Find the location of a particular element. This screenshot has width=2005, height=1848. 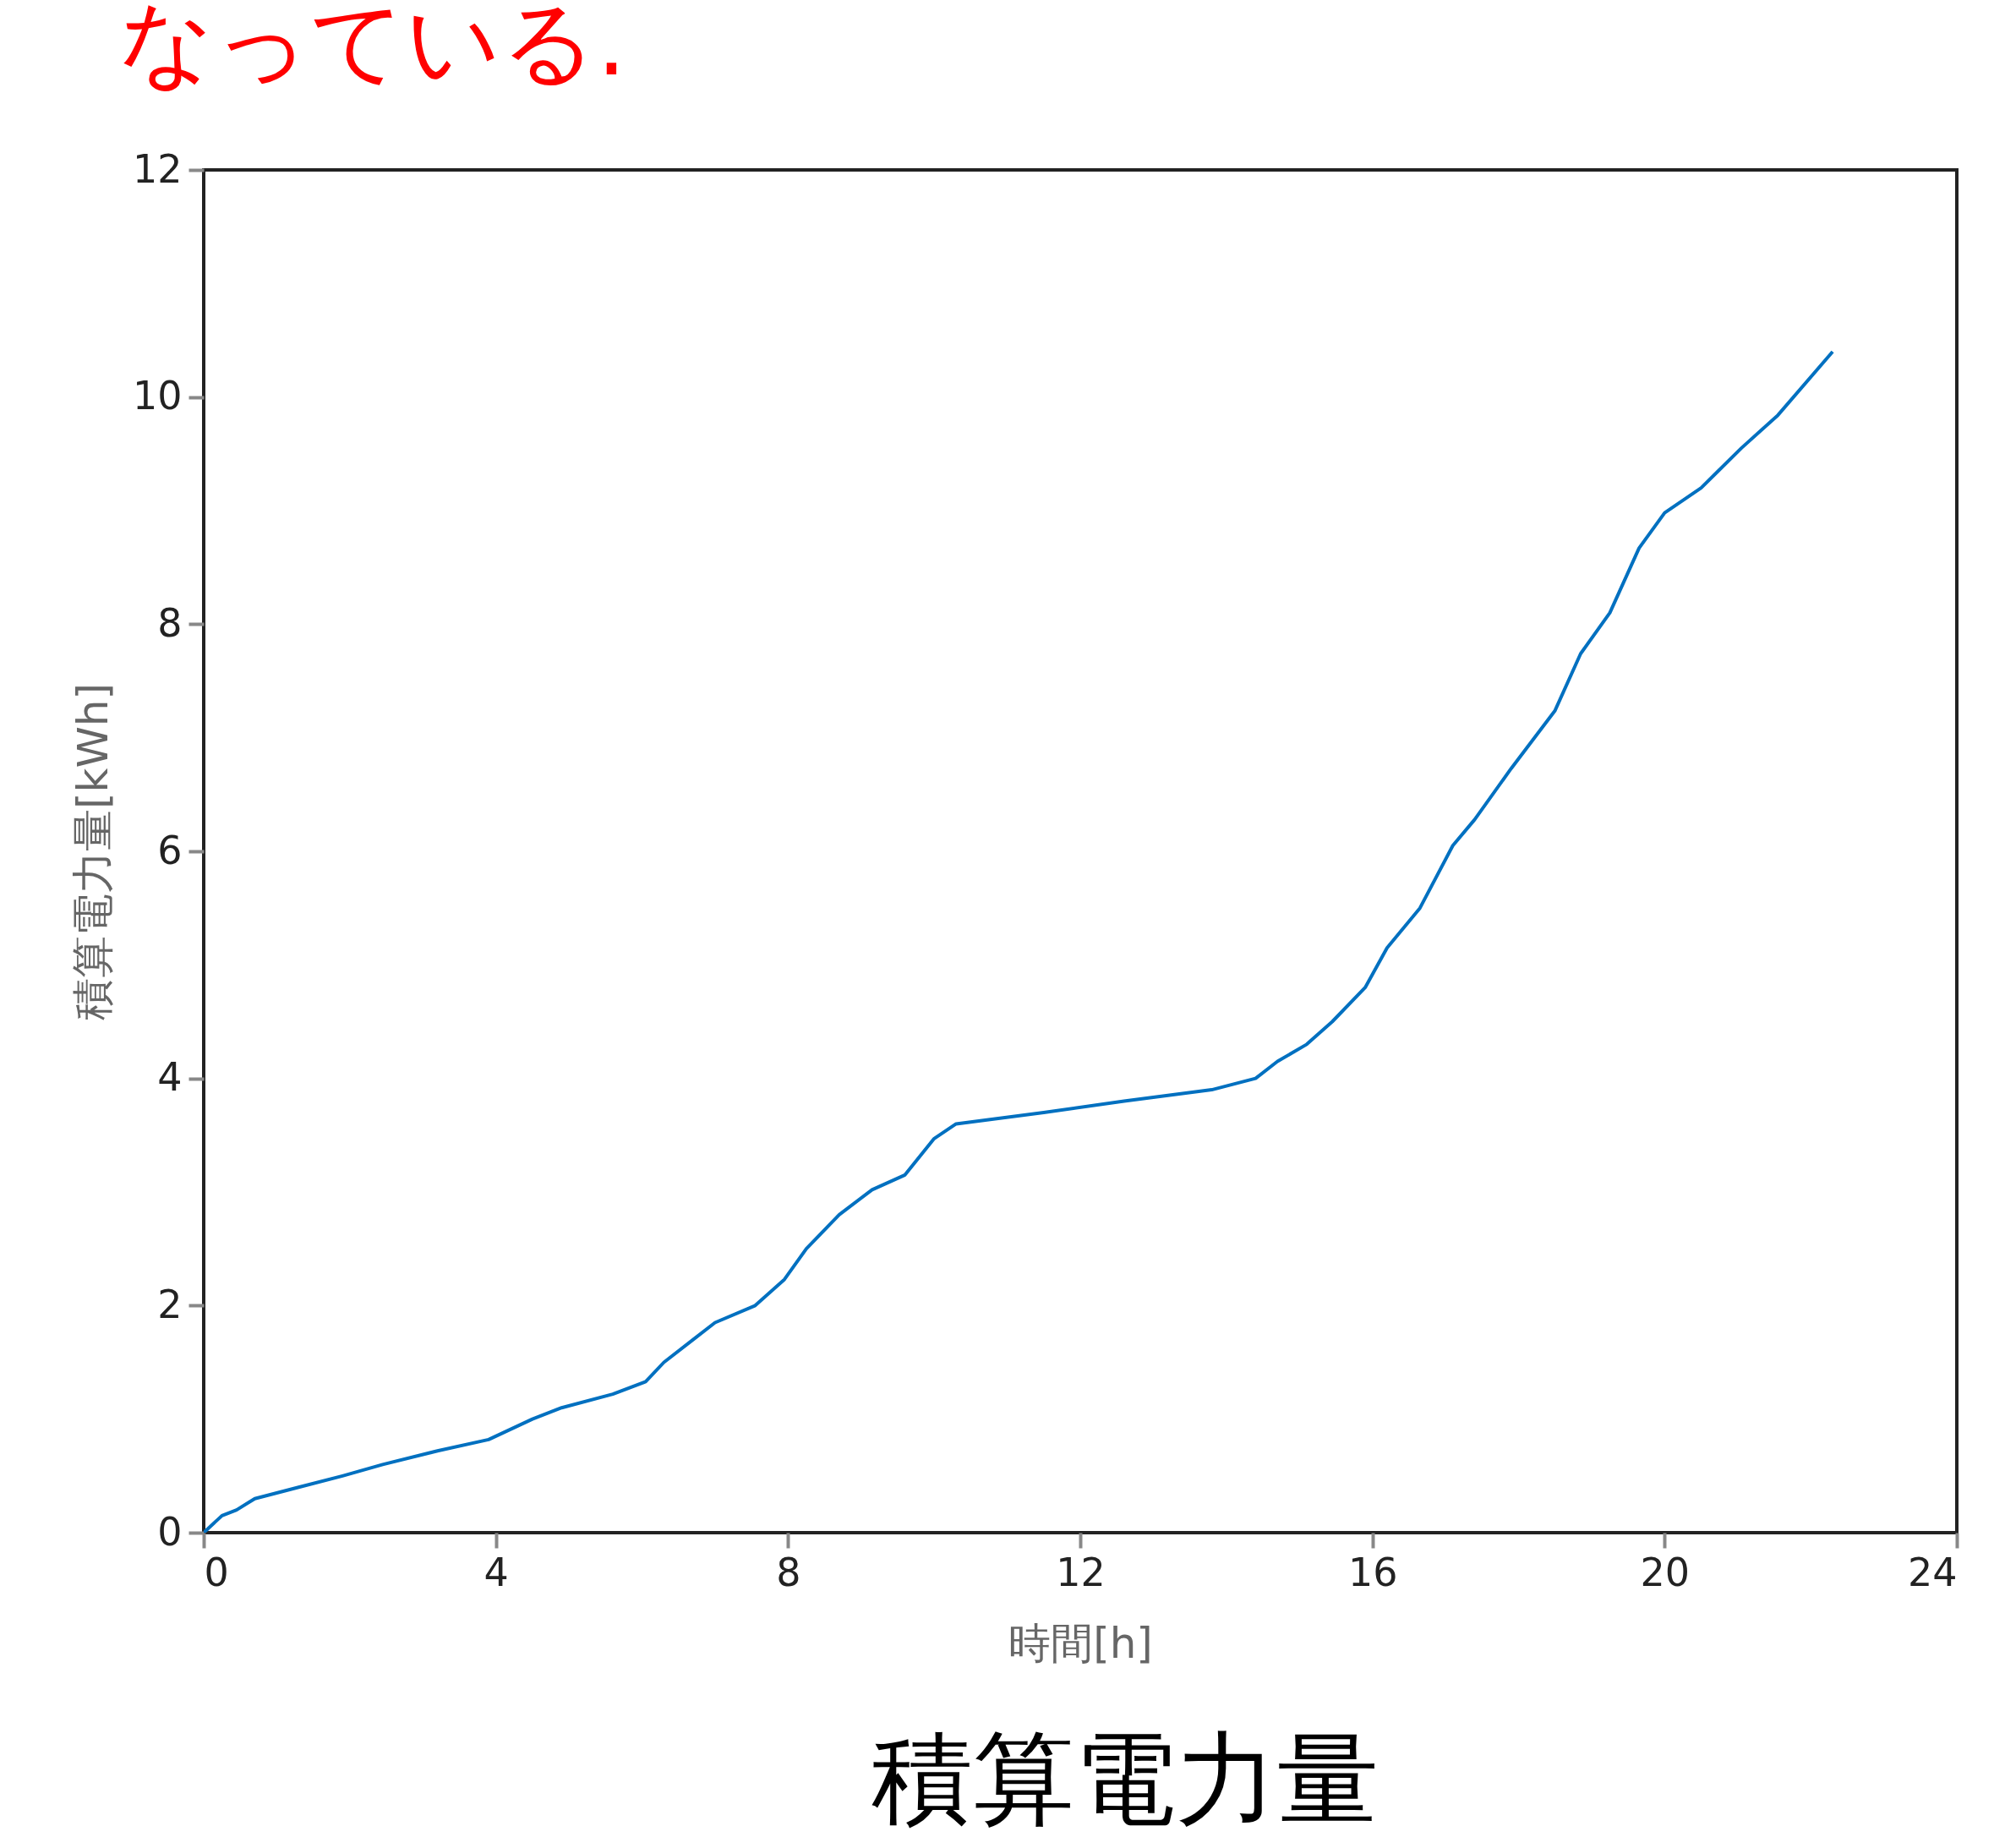

y-tick-label: 10 is located at coordinates (157, 396).